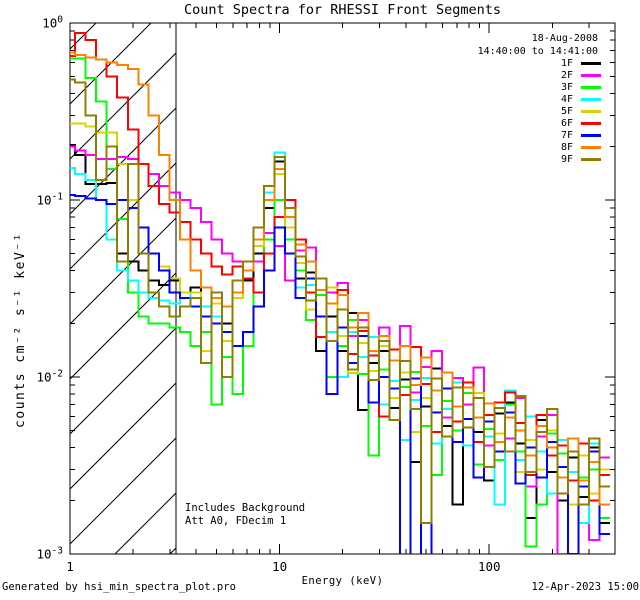 Image resolution: width=640 pixels, height=600 pixels. Describe the element at coordinates (566, 87) in the screenshot. I see `legend-label-3F: 3F` at that location.